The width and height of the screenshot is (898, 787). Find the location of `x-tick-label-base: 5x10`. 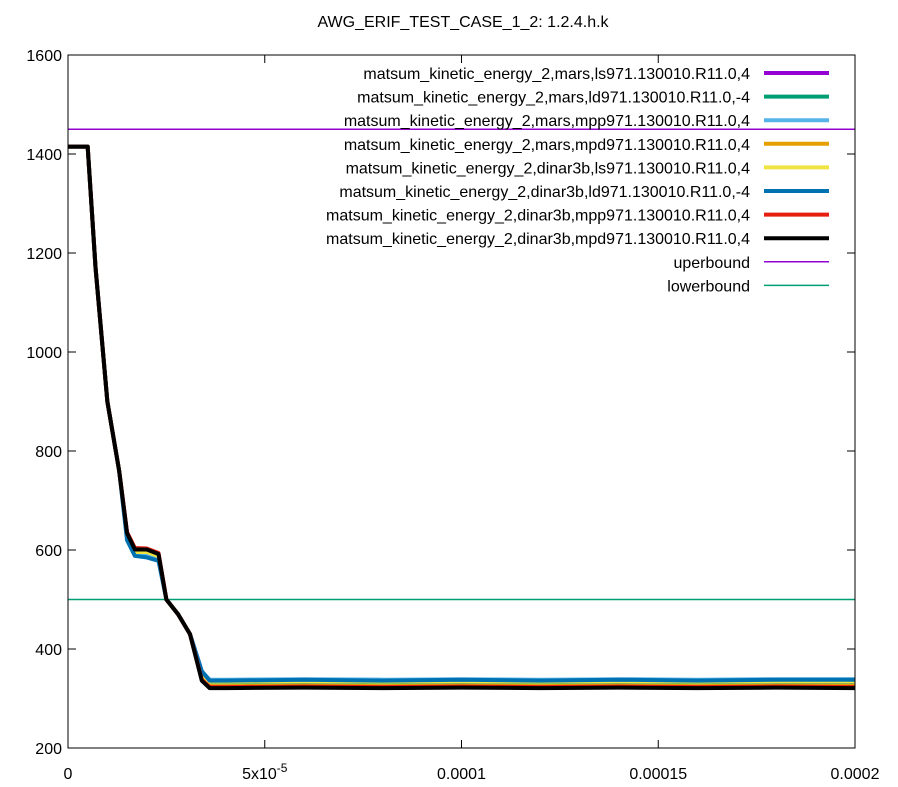

x-tick-label-base: 5x10 is located at coordinates (259, 774).